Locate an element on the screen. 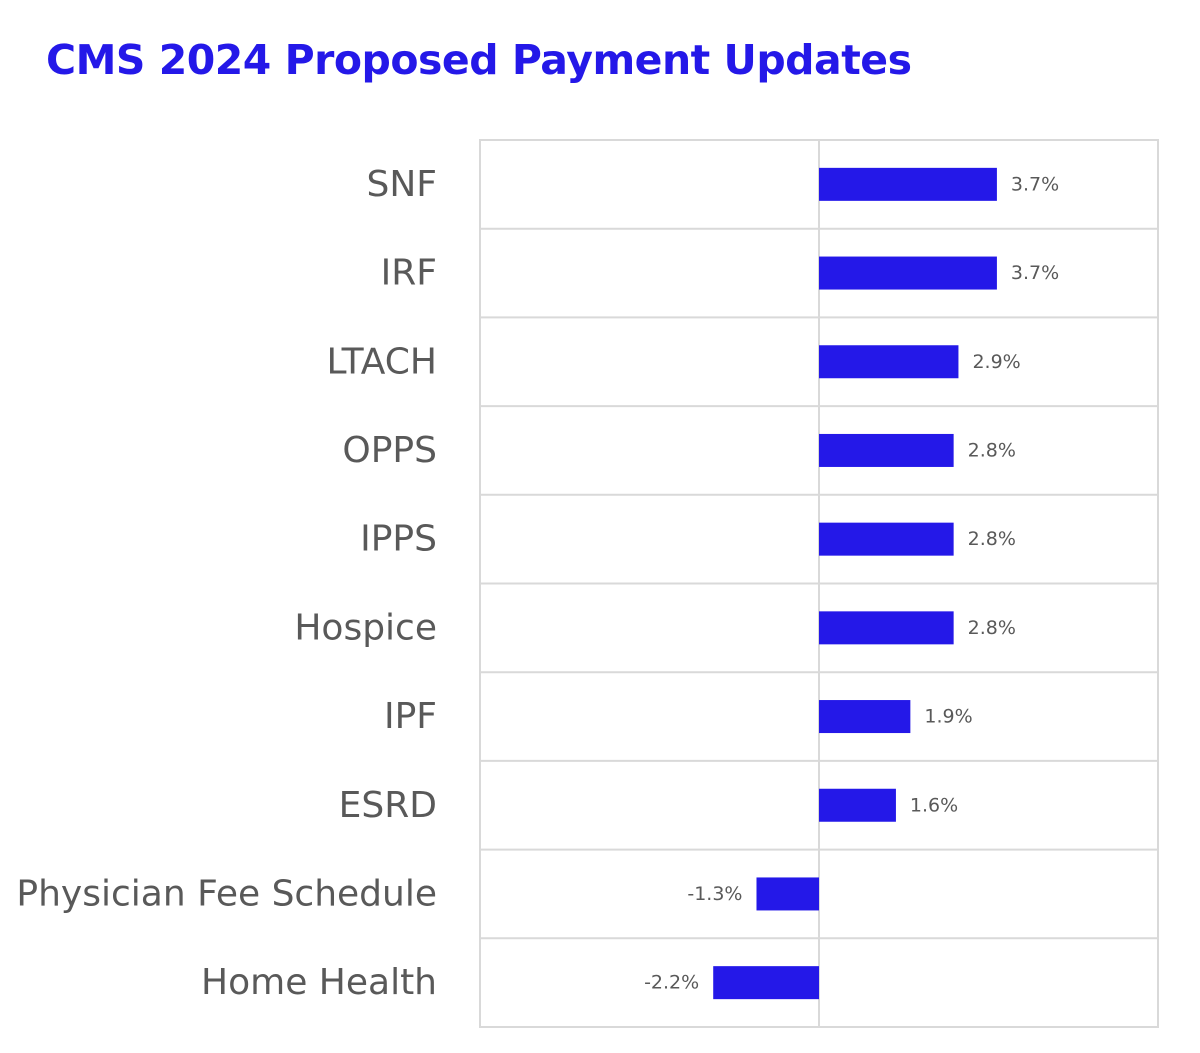 This screenshot has width=1200, height=1053. category-label: SNF is located at coordinates (402, 184).